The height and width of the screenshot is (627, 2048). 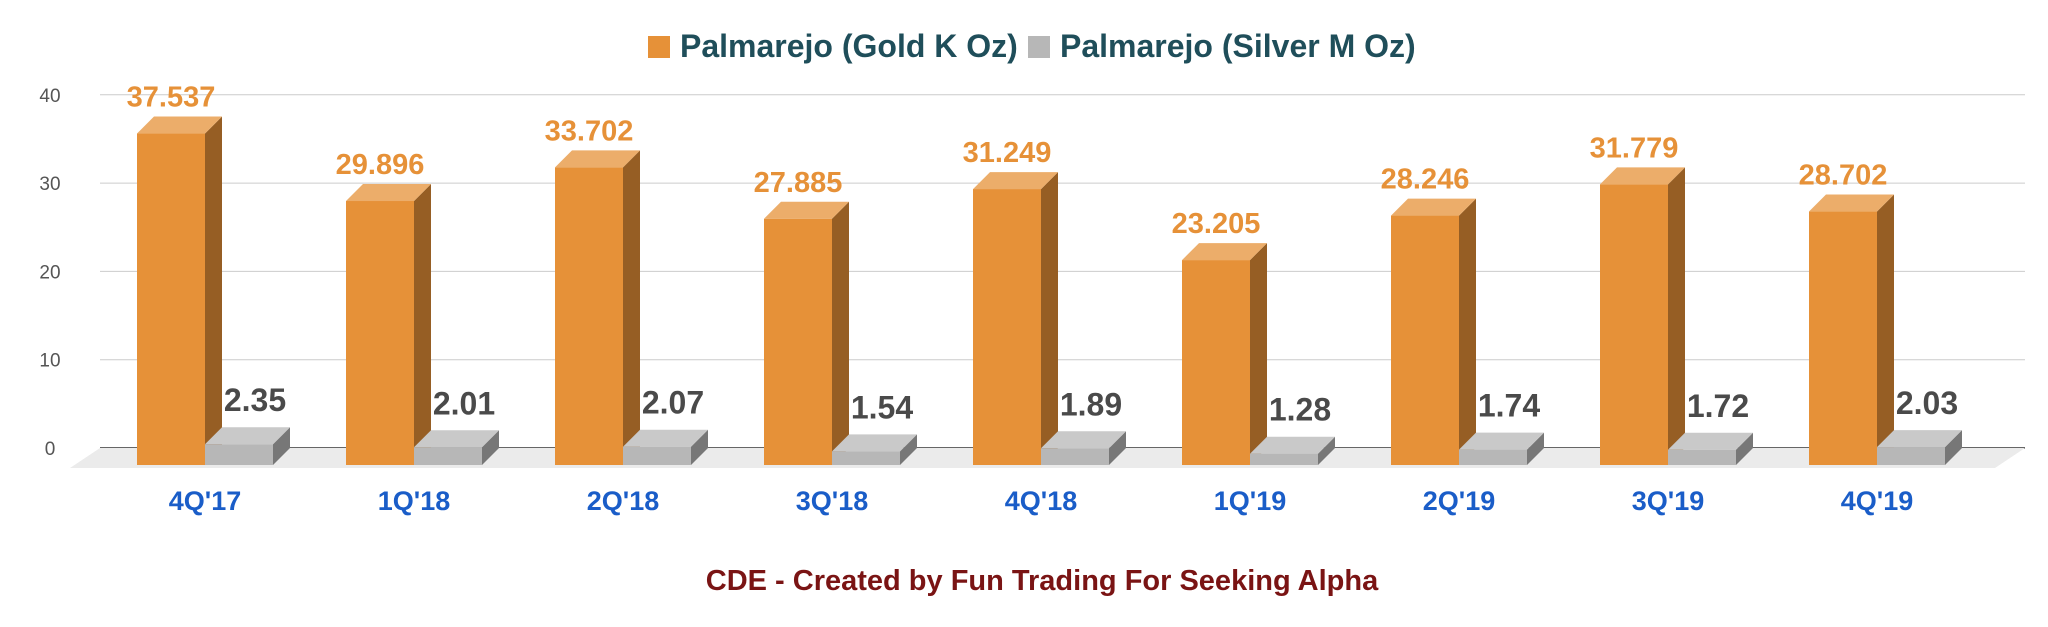 I want to click on silver-data-label: 1.28, so click(x=1300, y=410).